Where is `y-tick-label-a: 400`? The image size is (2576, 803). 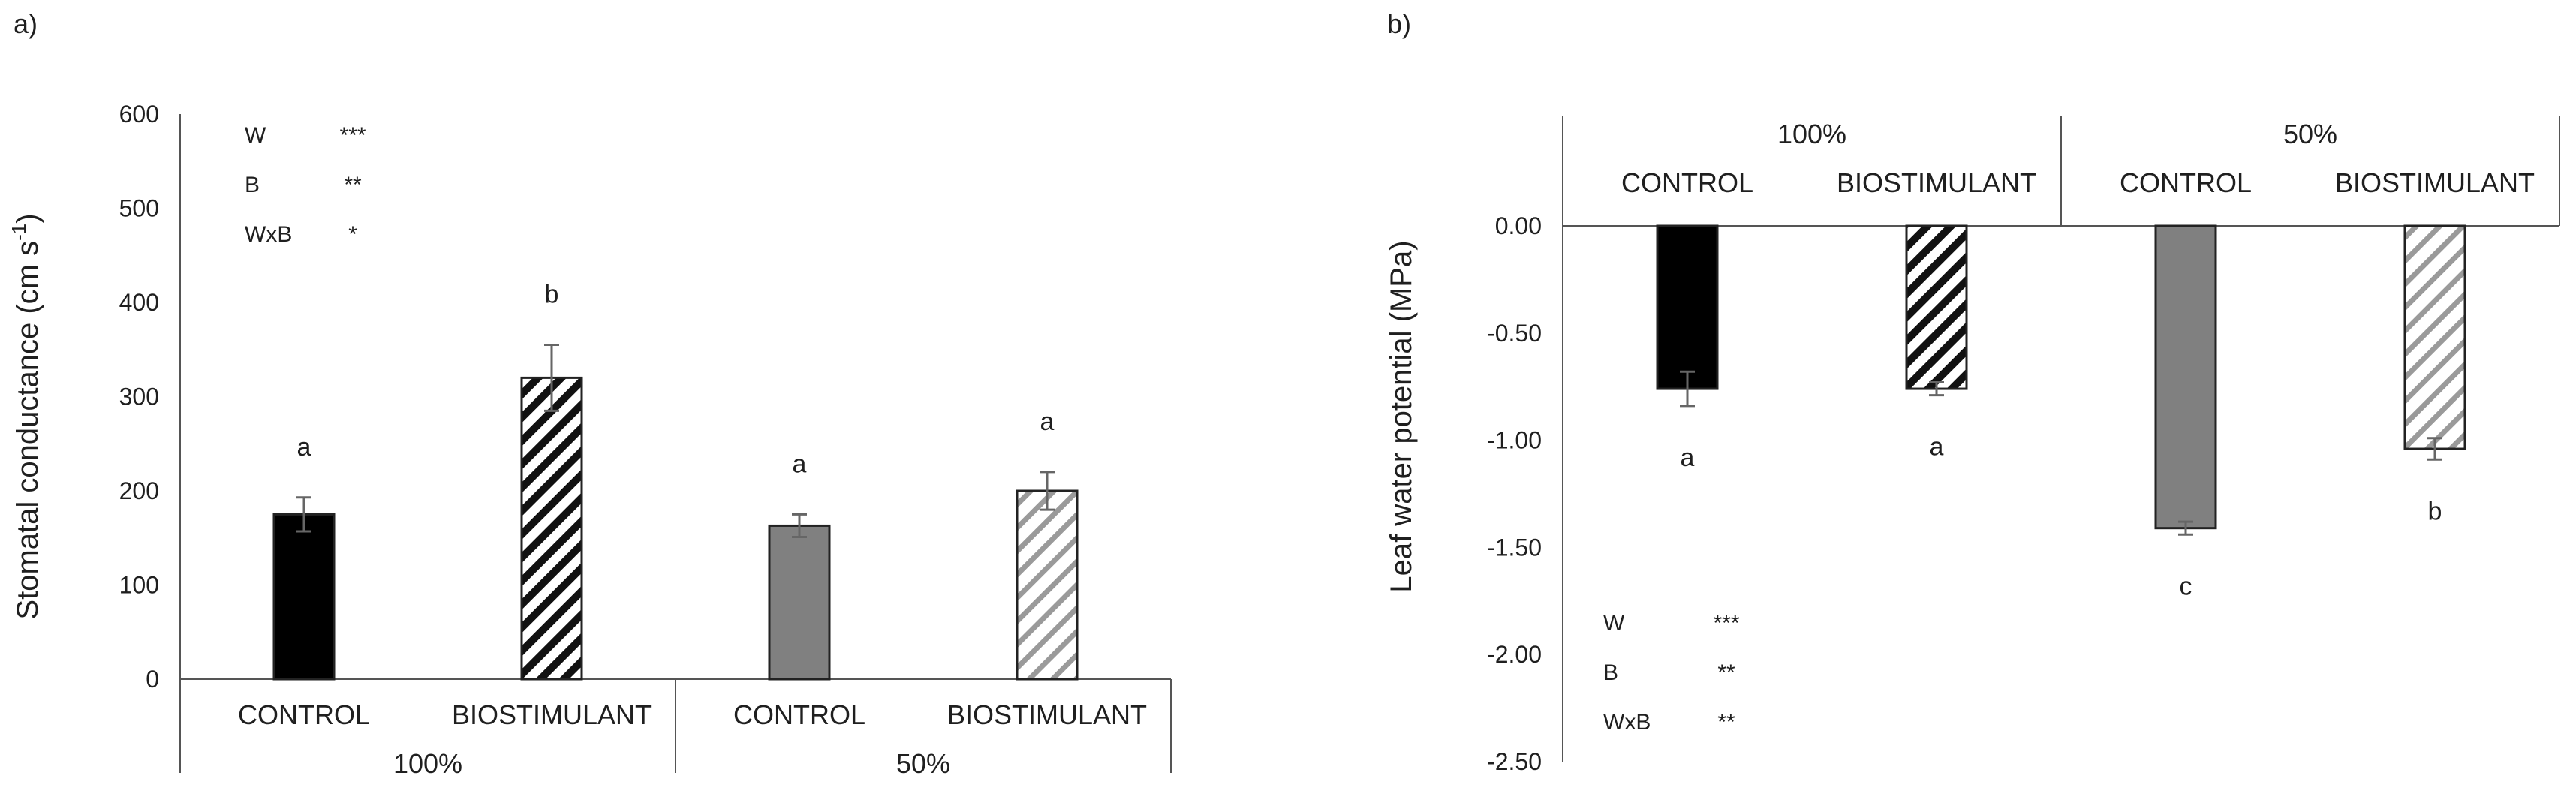
y-tick-label-a: 400 is located at coordinates (139, 302).